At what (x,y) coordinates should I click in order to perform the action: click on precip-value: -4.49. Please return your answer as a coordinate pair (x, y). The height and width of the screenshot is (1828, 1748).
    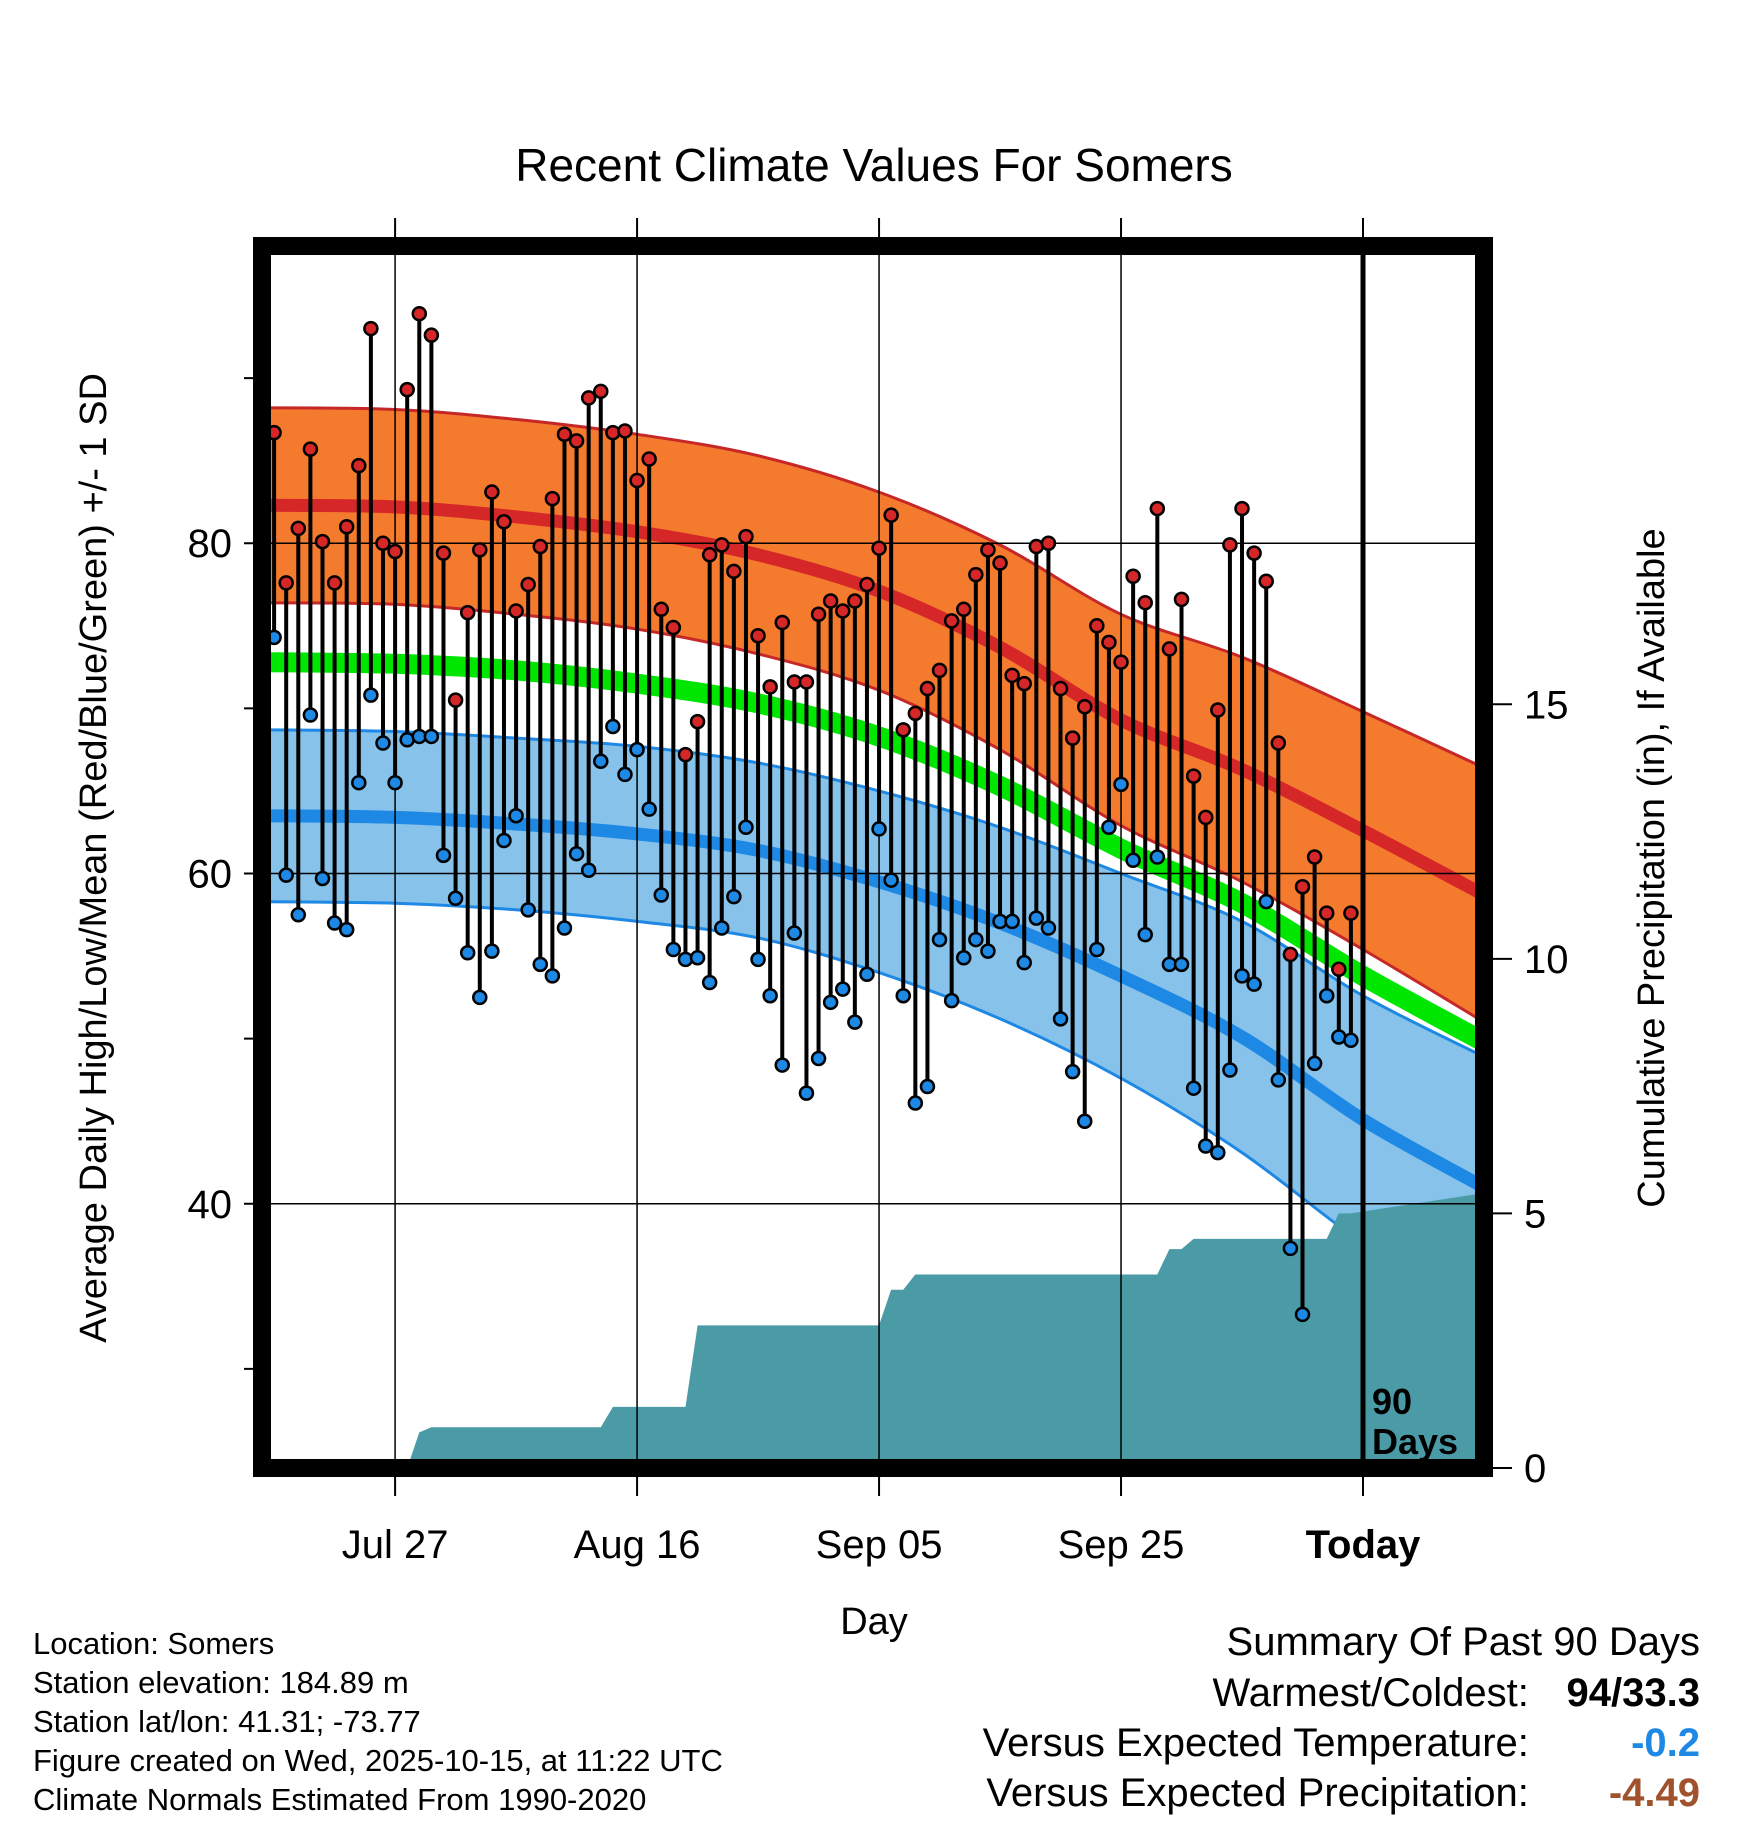
    Looking at the image, I should click on (1654, 1793).